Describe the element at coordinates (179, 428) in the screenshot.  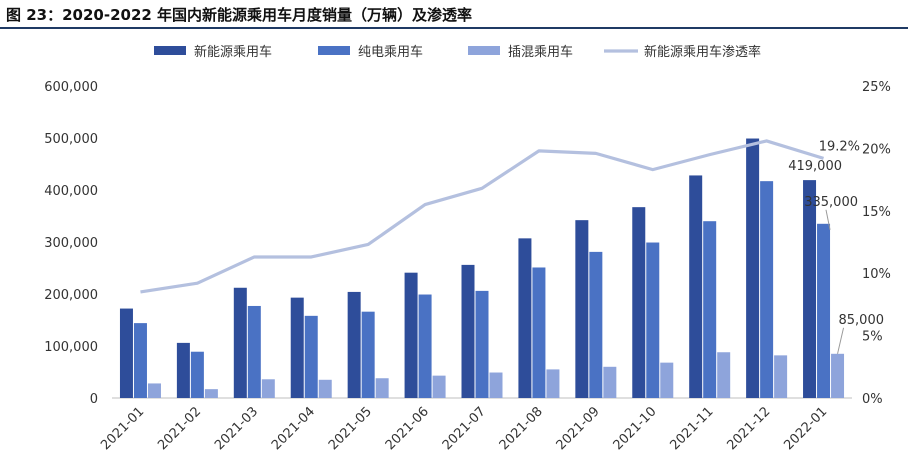
I see `x-tick-label: 2021-02` at that location.